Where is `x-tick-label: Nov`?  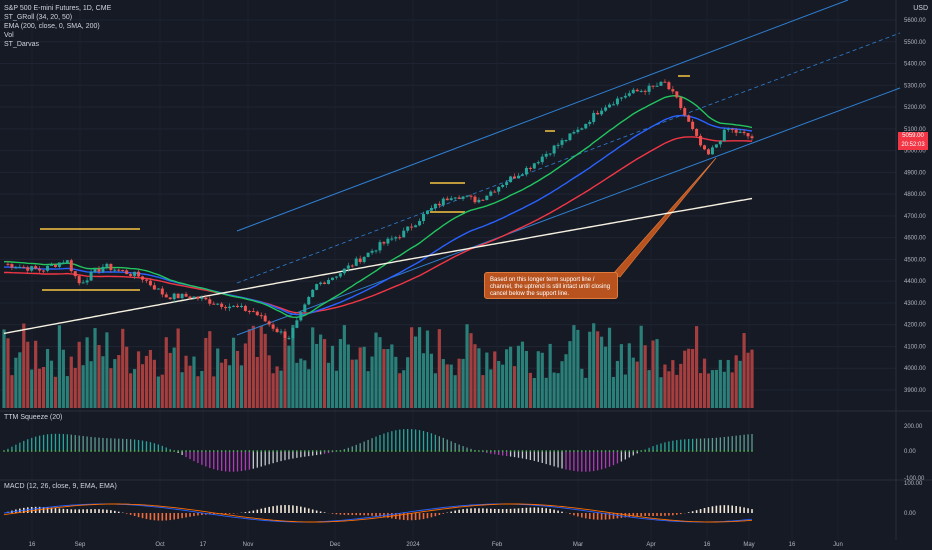
x-tick-label: Nov is located at coordinates (248, 545).